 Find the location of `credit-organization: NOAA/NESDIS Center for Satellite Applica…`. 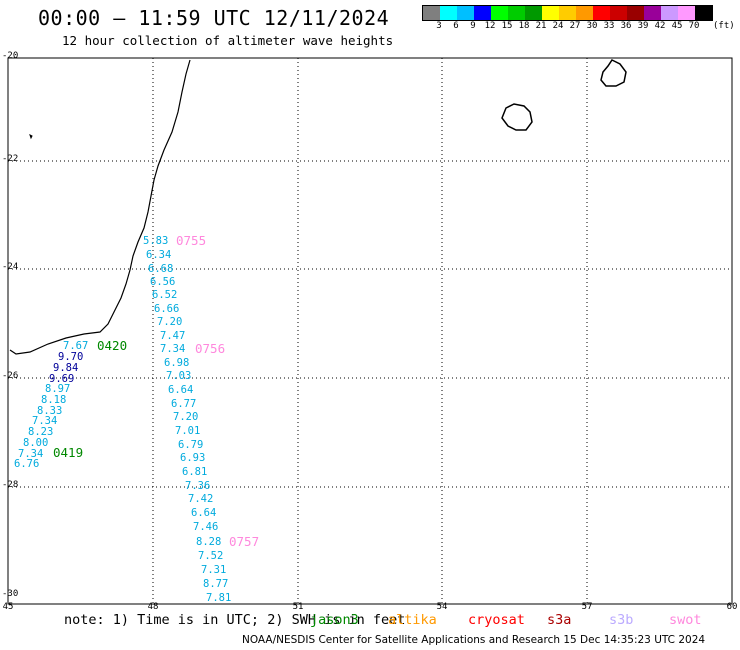

credit-organization: NOAA/NESDIS Center for Satellite Applica… is located at coordinates (401, 640).